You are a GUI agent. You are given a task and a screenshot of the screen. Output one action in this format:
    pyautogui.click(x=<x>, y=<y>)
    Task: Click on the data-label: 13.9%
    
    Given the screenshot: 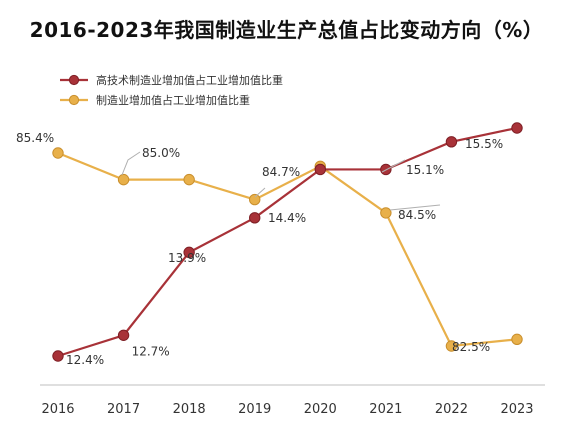 What is the action you would take?
    pyautogui.click(x=187, y=258)
    